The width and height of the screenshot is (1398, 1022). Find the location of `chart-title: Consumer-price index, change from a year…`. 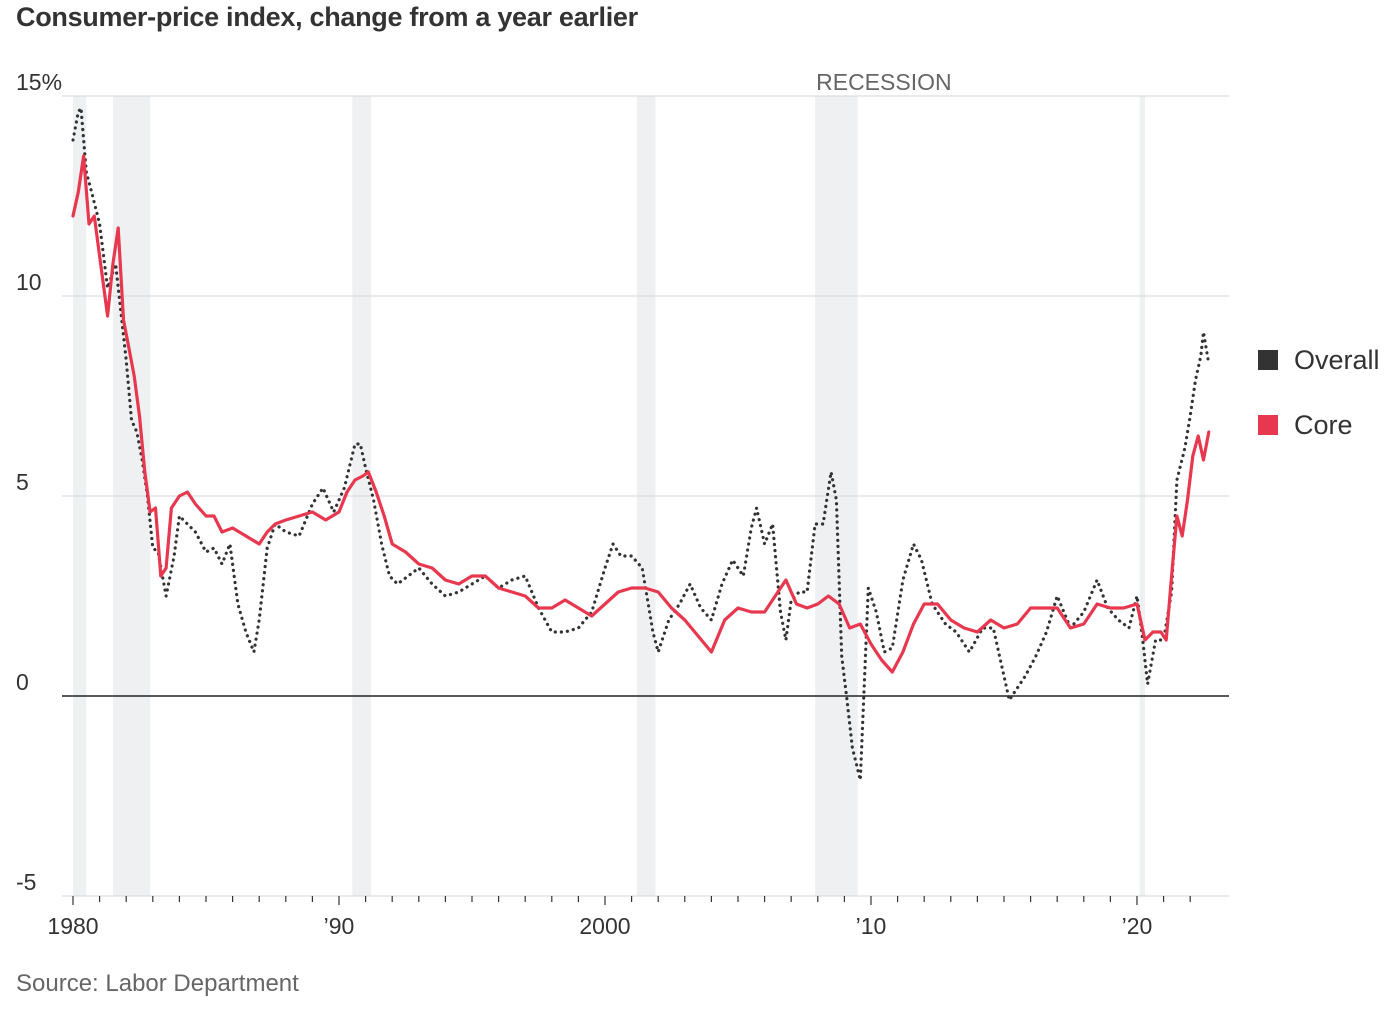

chart-title: Consumer-price index, change from a year… is located at coordinates (327, 17).